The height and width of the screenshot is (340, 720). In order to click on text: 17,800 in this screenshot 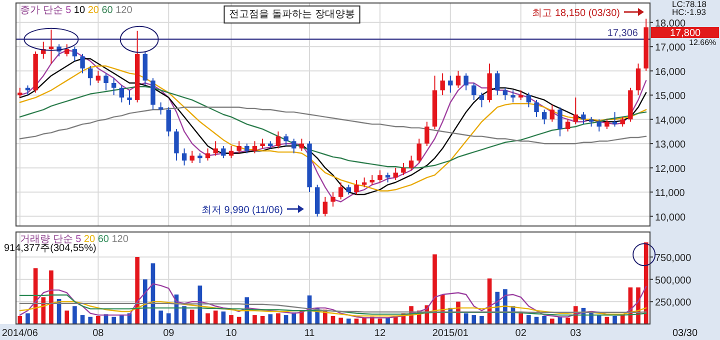, I will do `click(686, 33)`.